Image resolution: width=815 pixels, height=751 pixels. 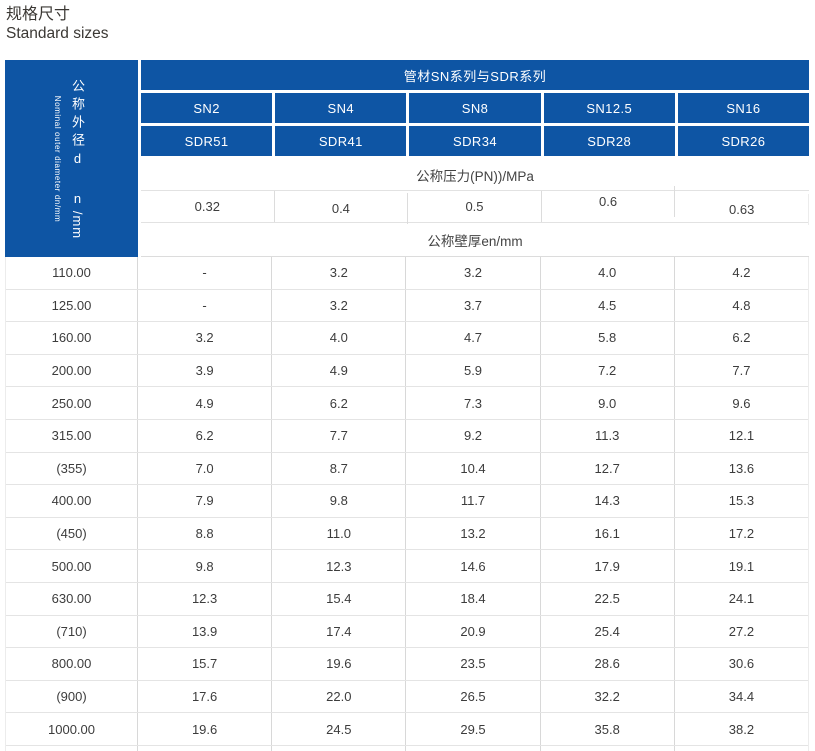 What do you see at coordinates (339, 729) in the screenshot?
I see `value-cell: 24.5` at bounding box center [339, 729].